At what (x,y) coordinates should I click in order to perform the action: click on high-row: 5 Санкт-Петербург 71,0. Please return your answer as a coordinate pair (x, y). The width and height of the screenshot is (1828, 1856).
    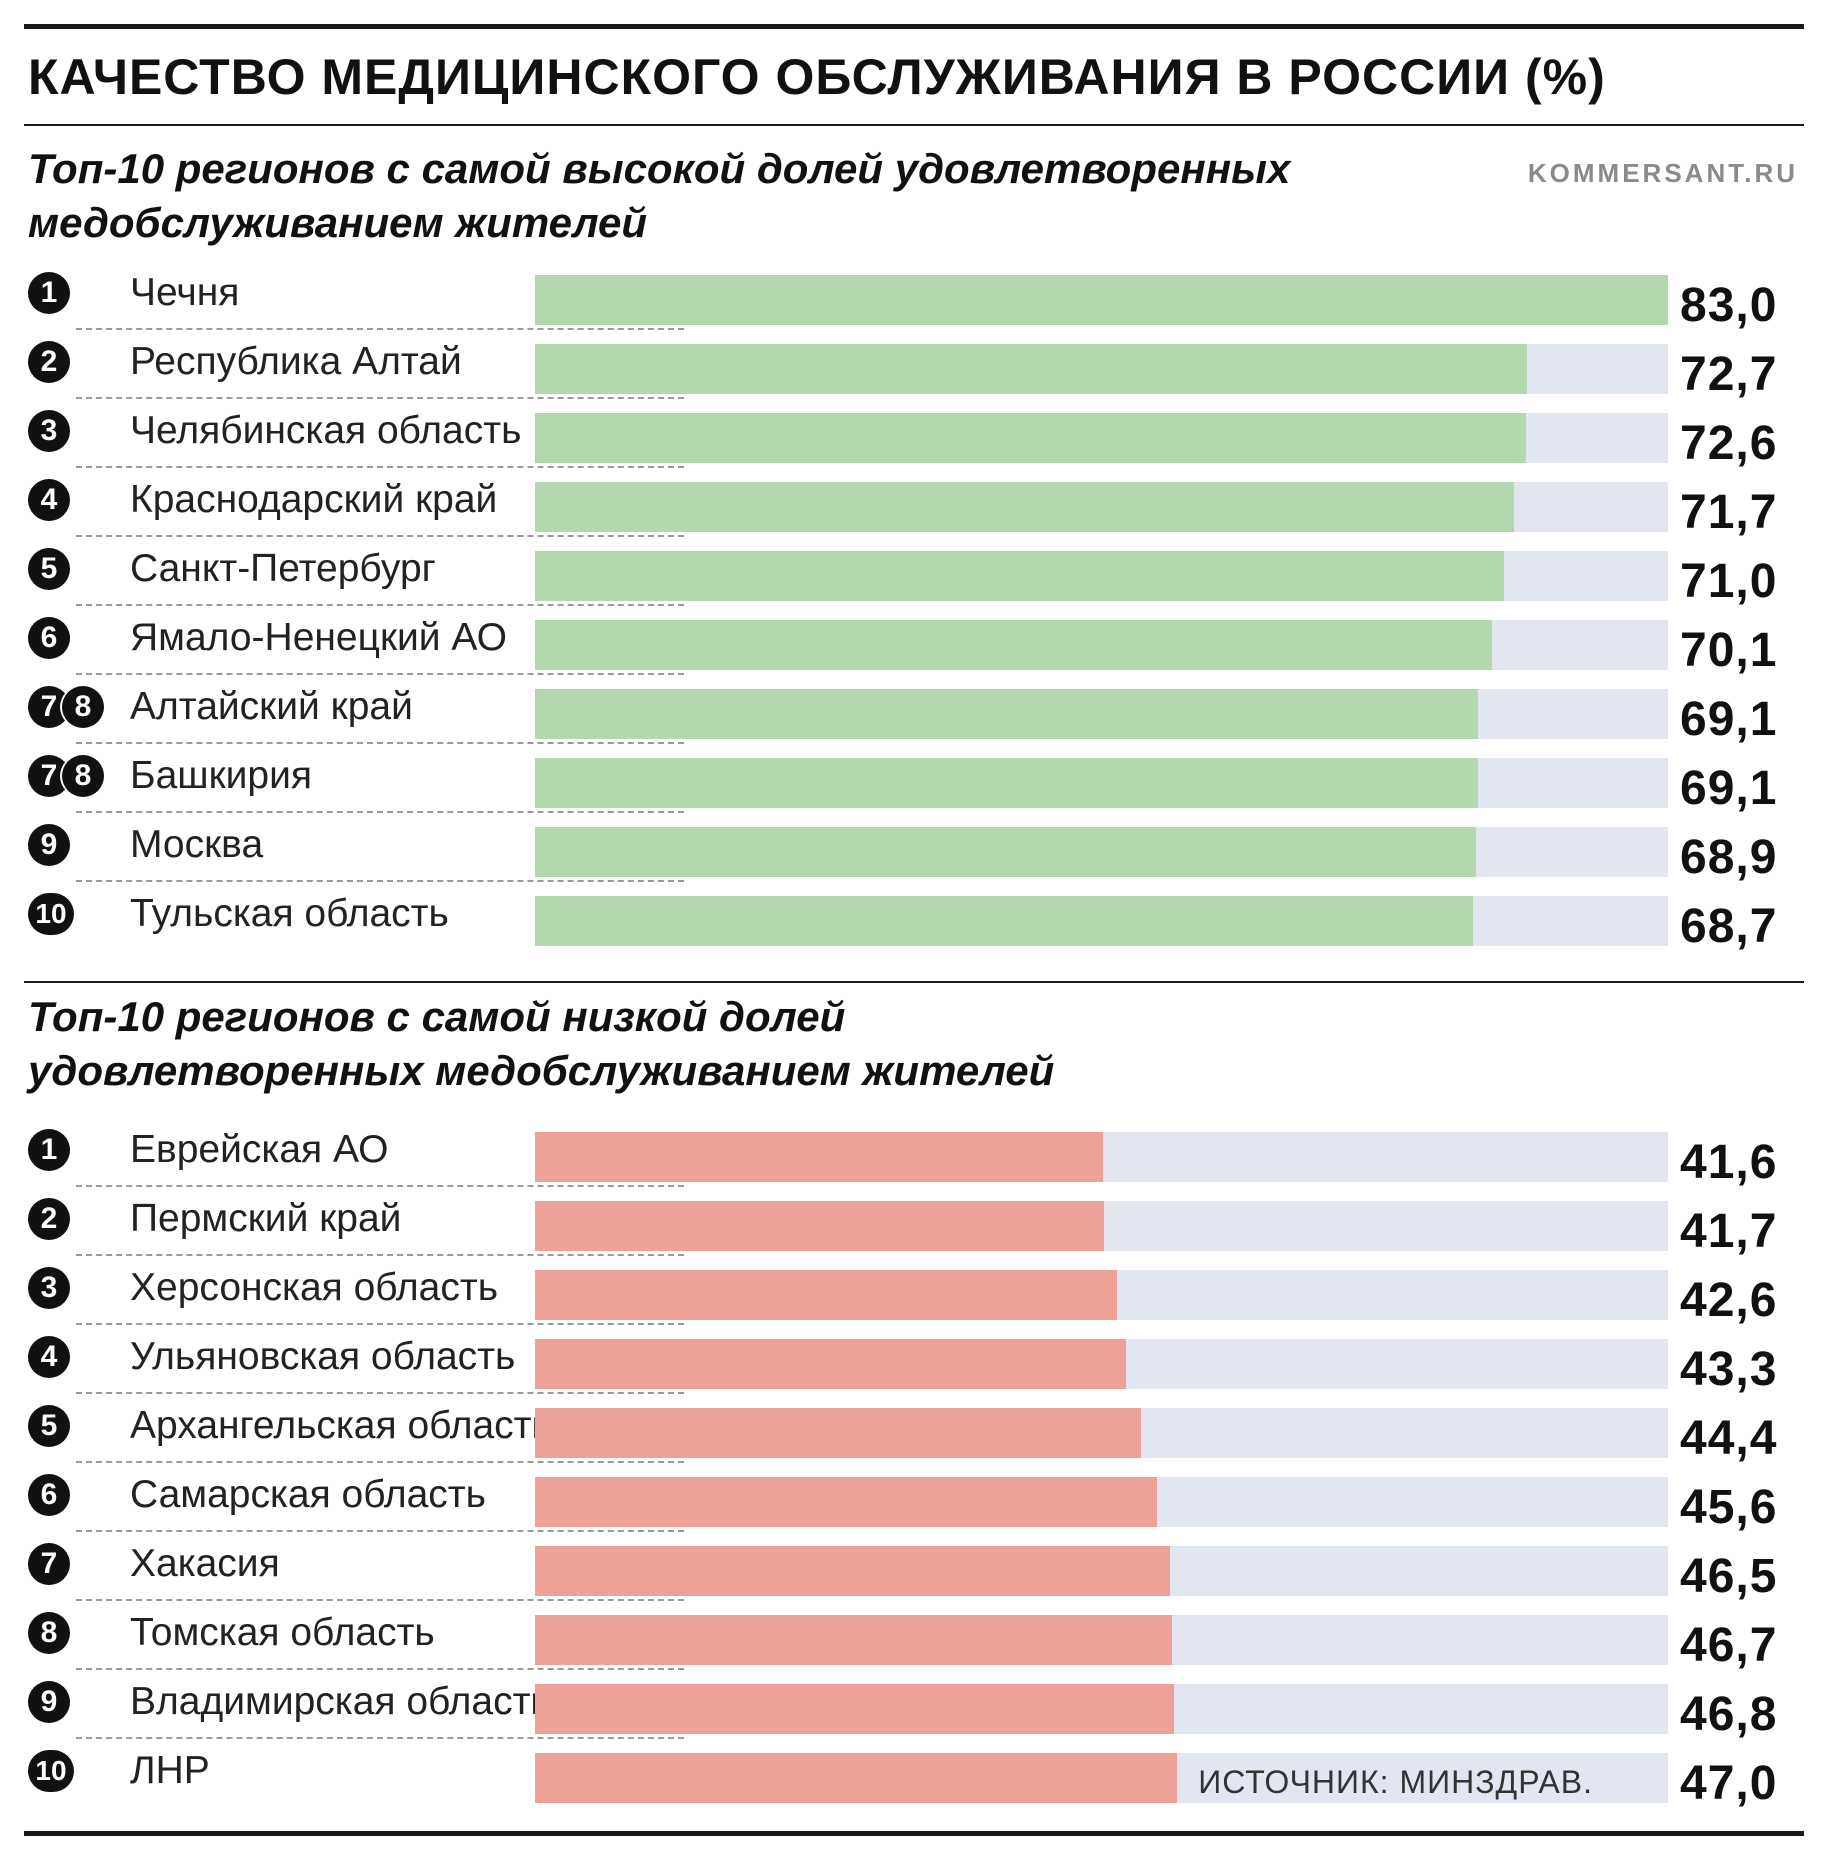
    Looking at the image, I should click on (914, 578).